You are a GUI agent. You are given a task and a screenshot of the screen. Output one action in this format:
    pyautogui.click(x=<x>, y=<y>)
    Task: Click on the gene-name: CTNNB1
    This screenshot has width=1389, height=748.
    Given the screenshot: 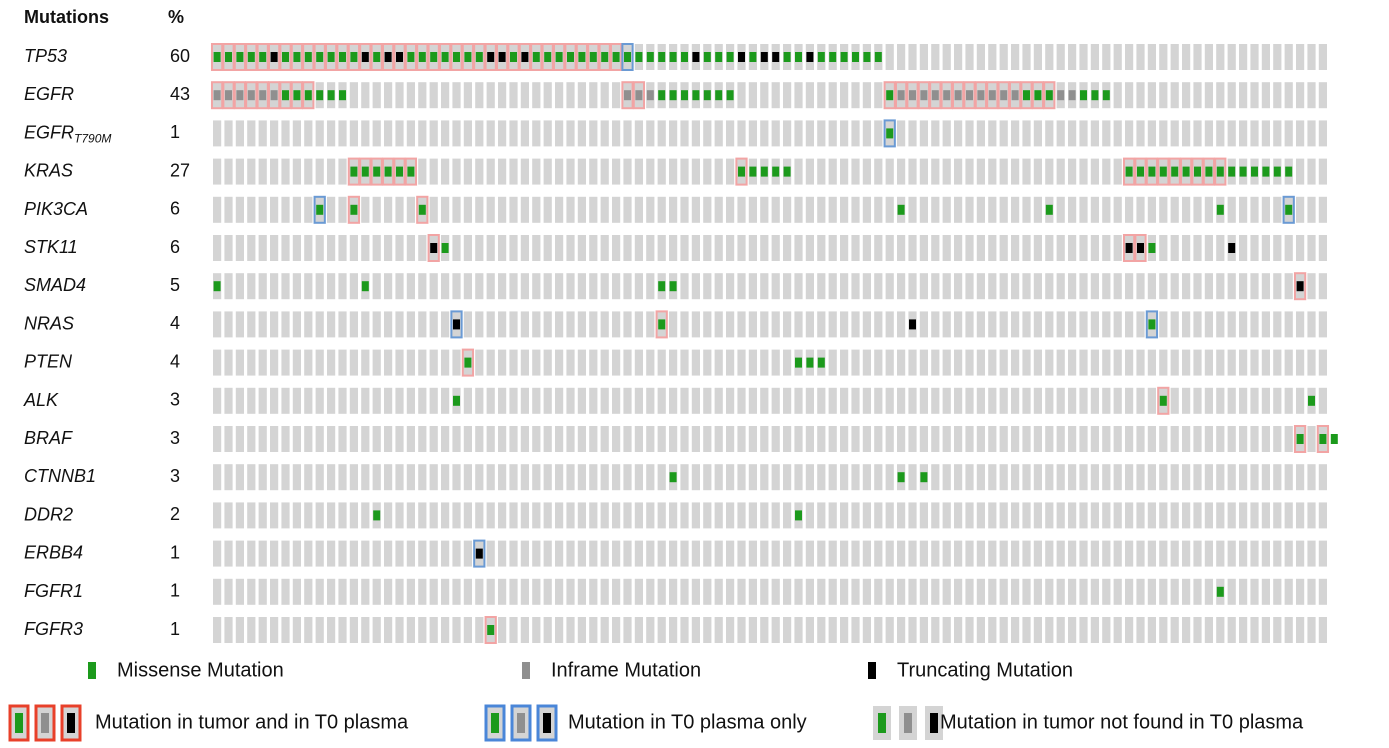 What is the action you would take?
    pyautogui.click(x=60, y=476)
    